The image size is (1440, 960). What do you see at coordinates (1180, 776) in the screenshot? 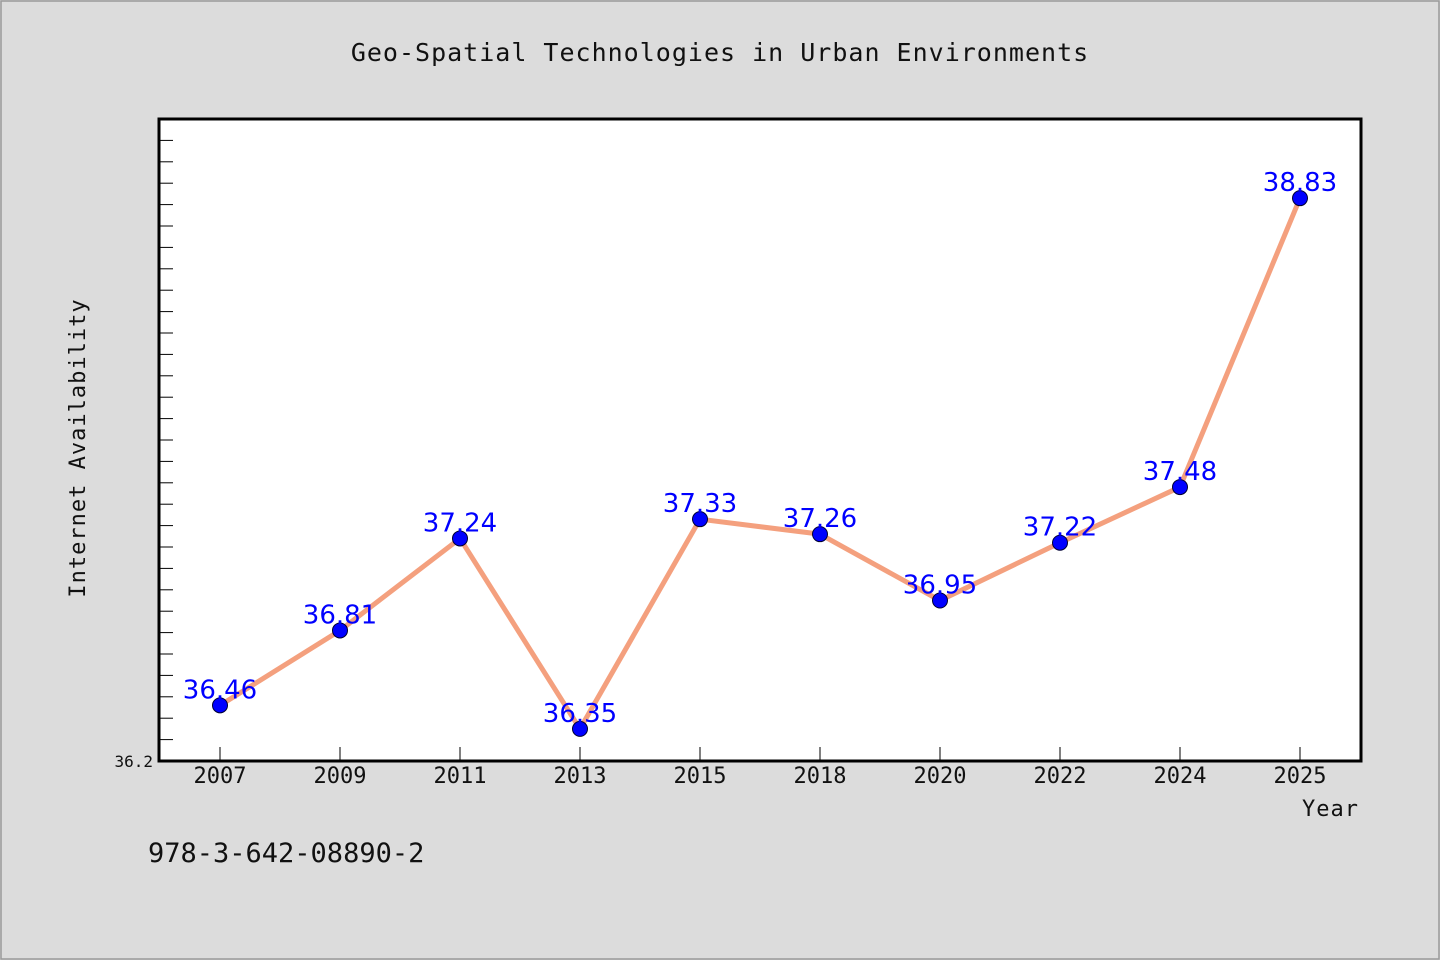
I see `x-tick-label: 2024` at bounding box center [1180, 776].